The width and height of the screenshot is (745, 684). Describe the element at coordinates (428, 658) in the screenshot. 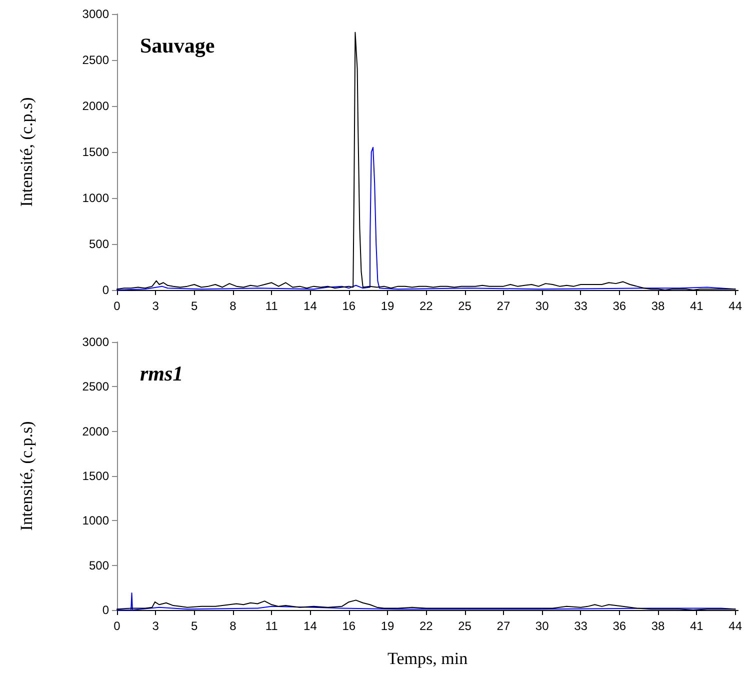

I see `x-axis-title: Temps, min` at that location.